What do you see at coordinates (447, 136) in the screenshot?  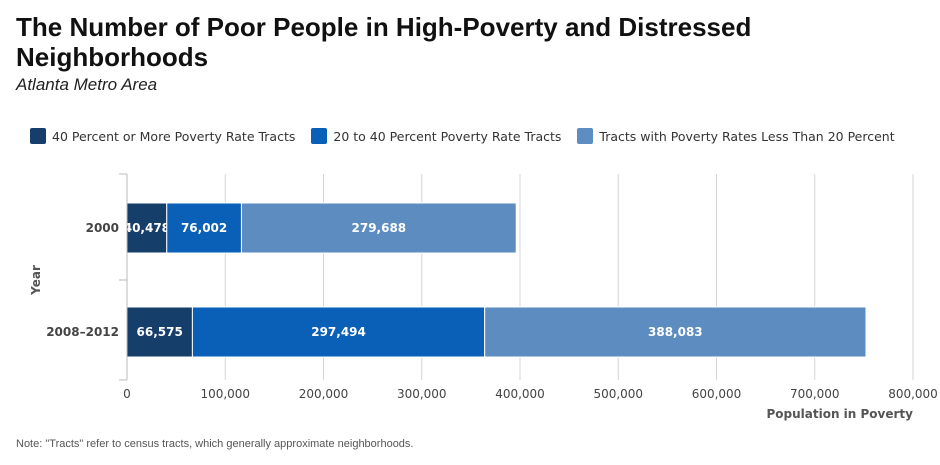 I see `legend-label-mid-poverty: 20 to 40 Percent Poverty Rate Tracts` at bounding box center [447, 136].